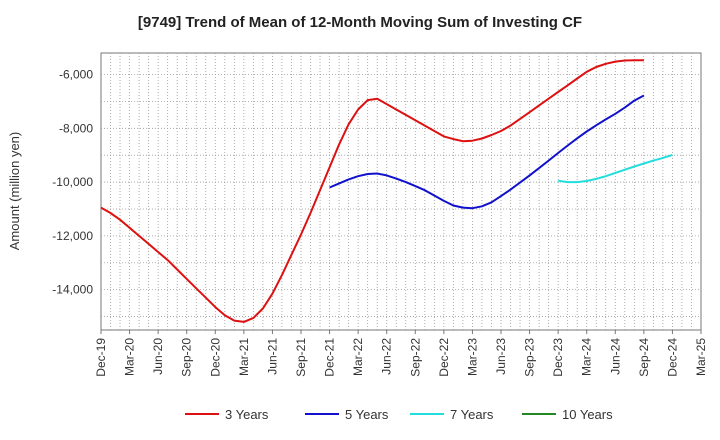 The height and width of the screenshot is (440, 720). I want to click on x-tick-label: Mar-24, so click(587, 357).